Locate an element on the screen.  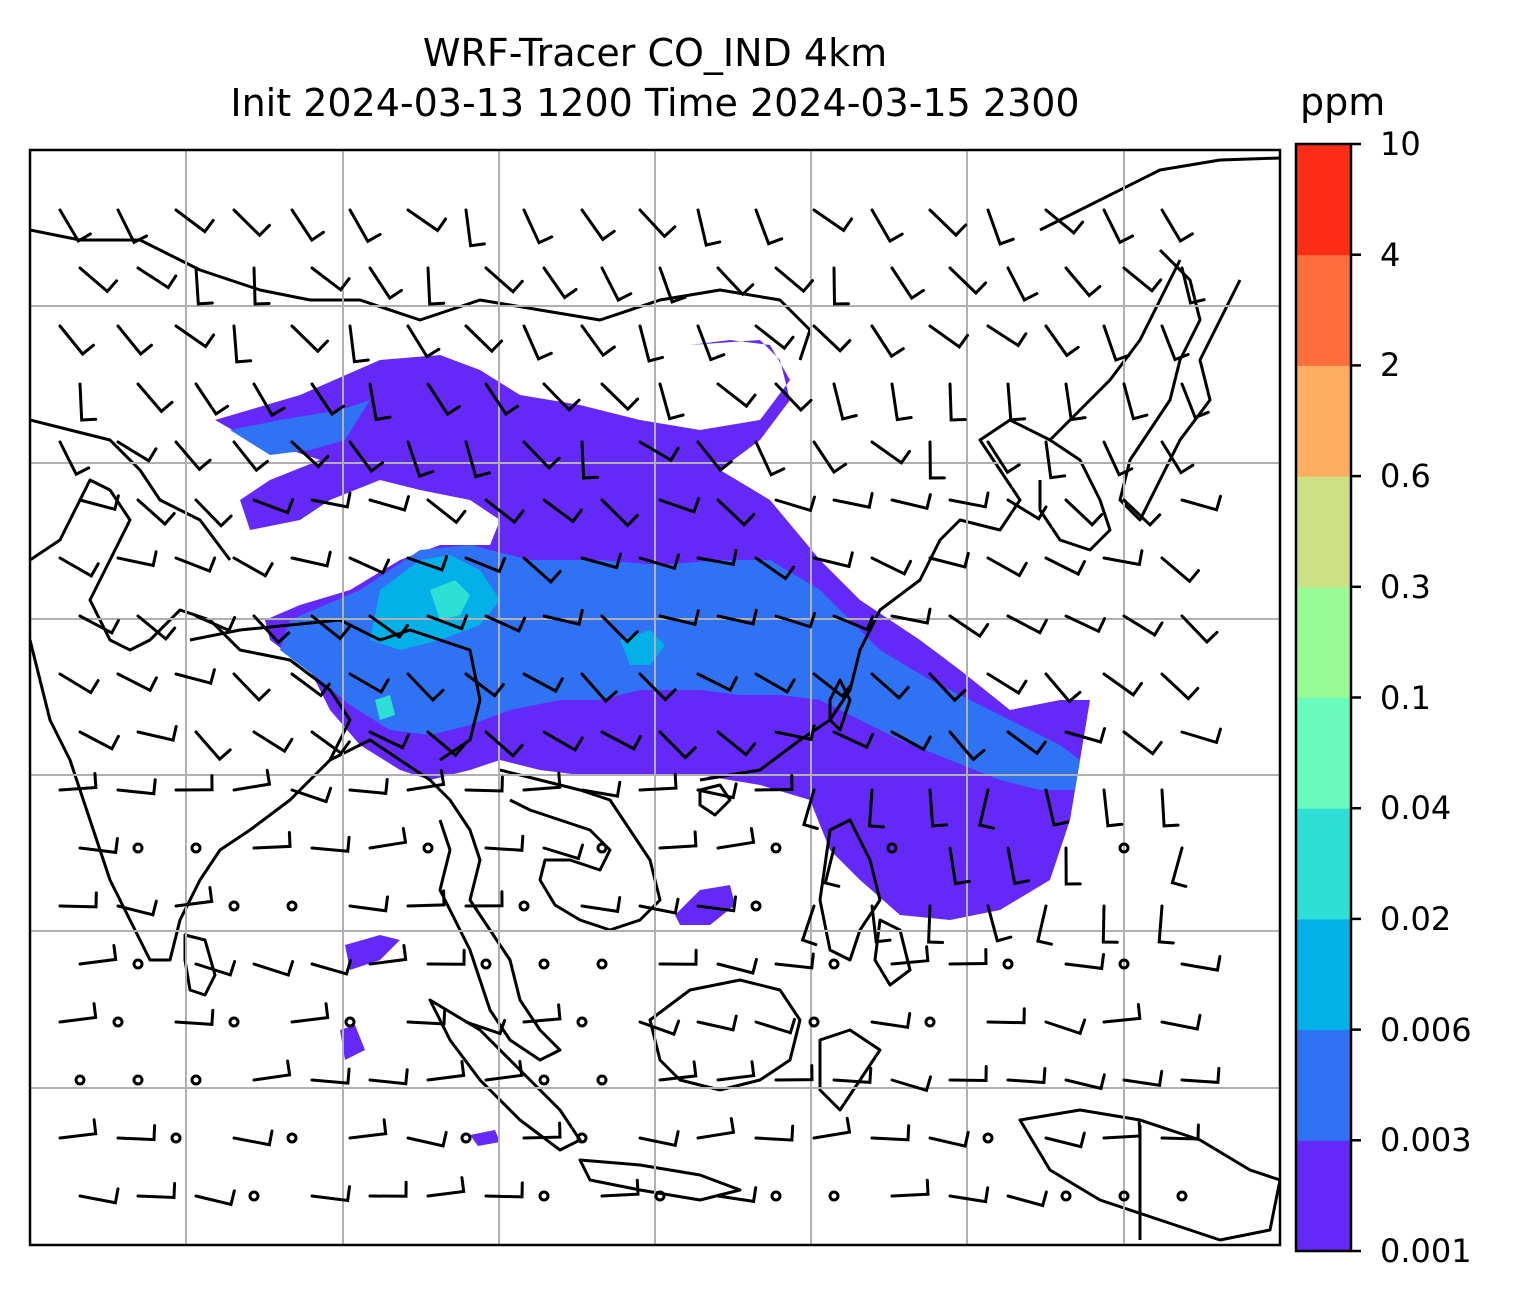
coast-hainan is located at coordinates (715, 800).